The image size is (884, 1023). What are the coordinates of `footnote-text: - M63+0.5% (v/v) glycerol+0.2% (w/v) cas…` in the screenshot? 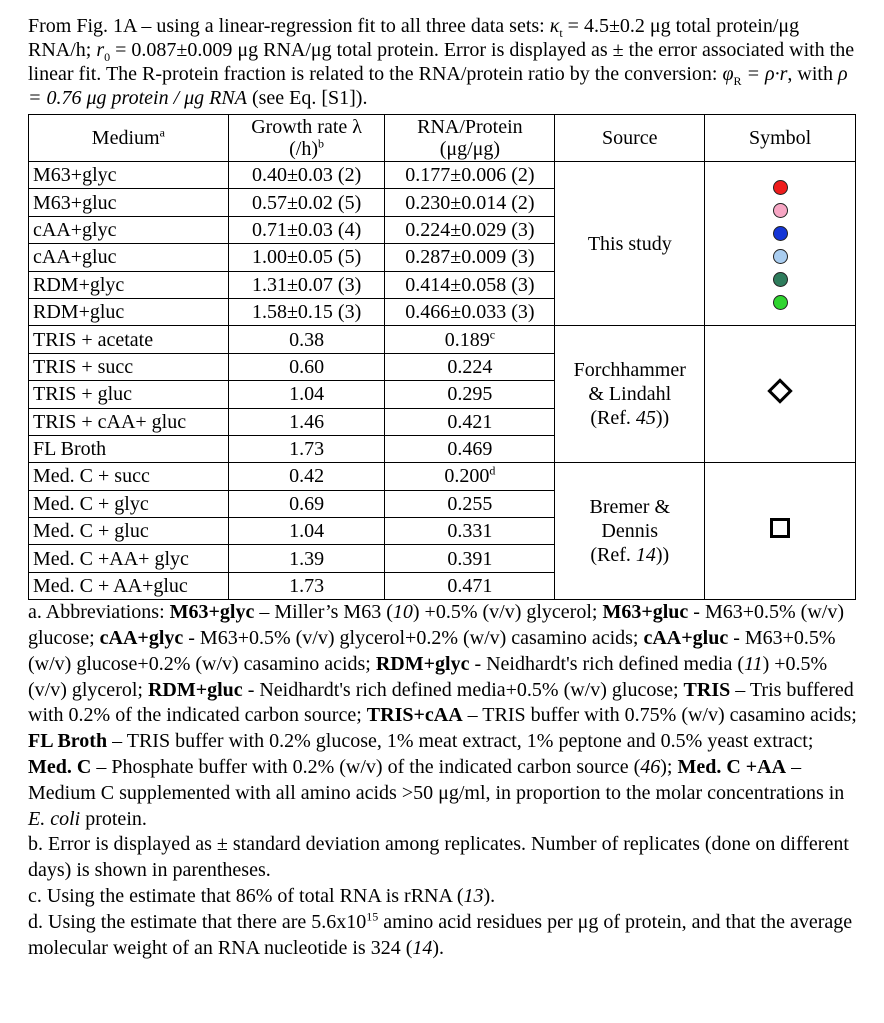 It's located at (413, 638).